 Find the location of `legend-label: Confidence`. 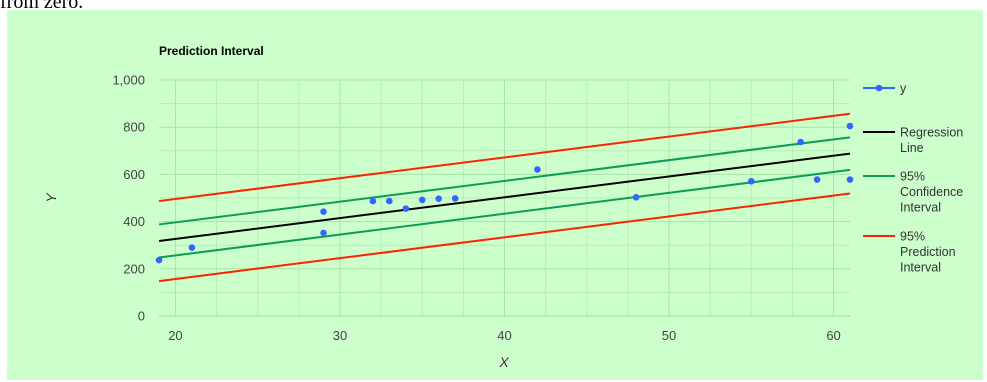

legend-label: Confidence is located at coordinates (931, 192).